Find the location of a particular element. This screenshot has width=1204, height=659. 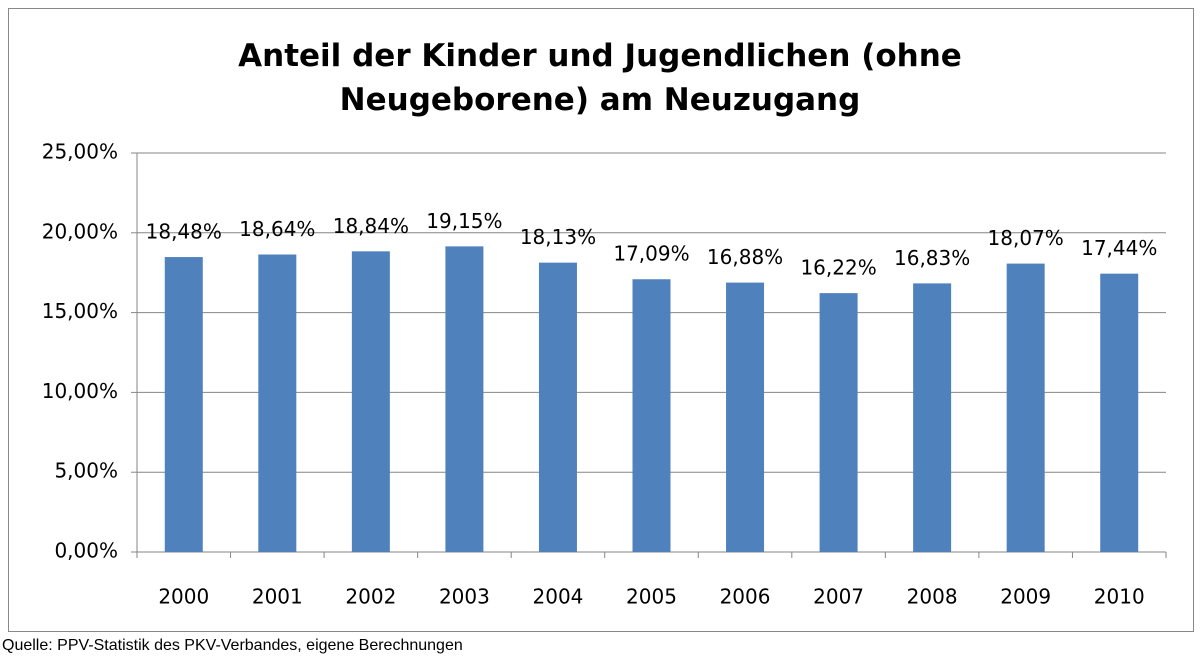

data-label: 17,09% is located at coordinates (651, 254).